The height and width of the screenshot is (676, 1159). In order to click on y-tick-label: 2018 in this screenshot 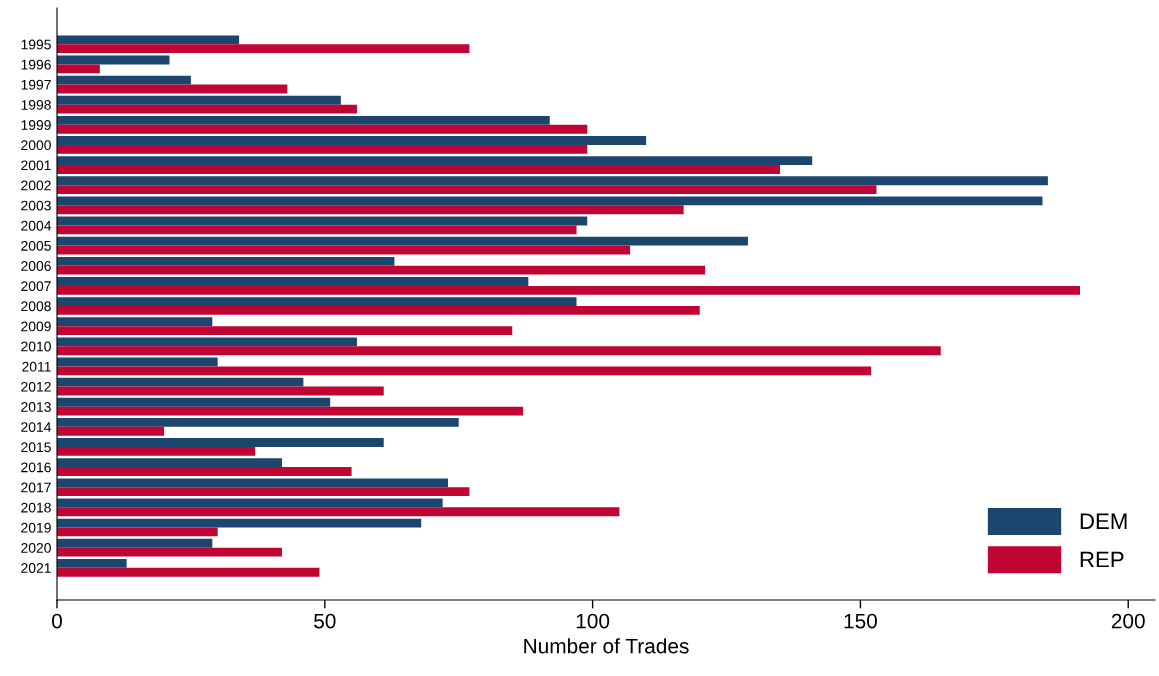, I will do `click(36, 507)`.